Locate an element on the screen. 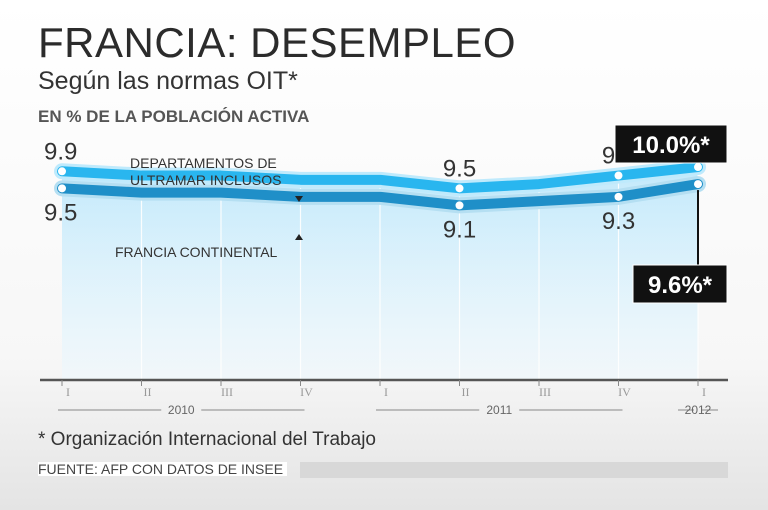 This screenshot has width=768, height=510. point-label: 9.3 is located at coordinates (618, 221).